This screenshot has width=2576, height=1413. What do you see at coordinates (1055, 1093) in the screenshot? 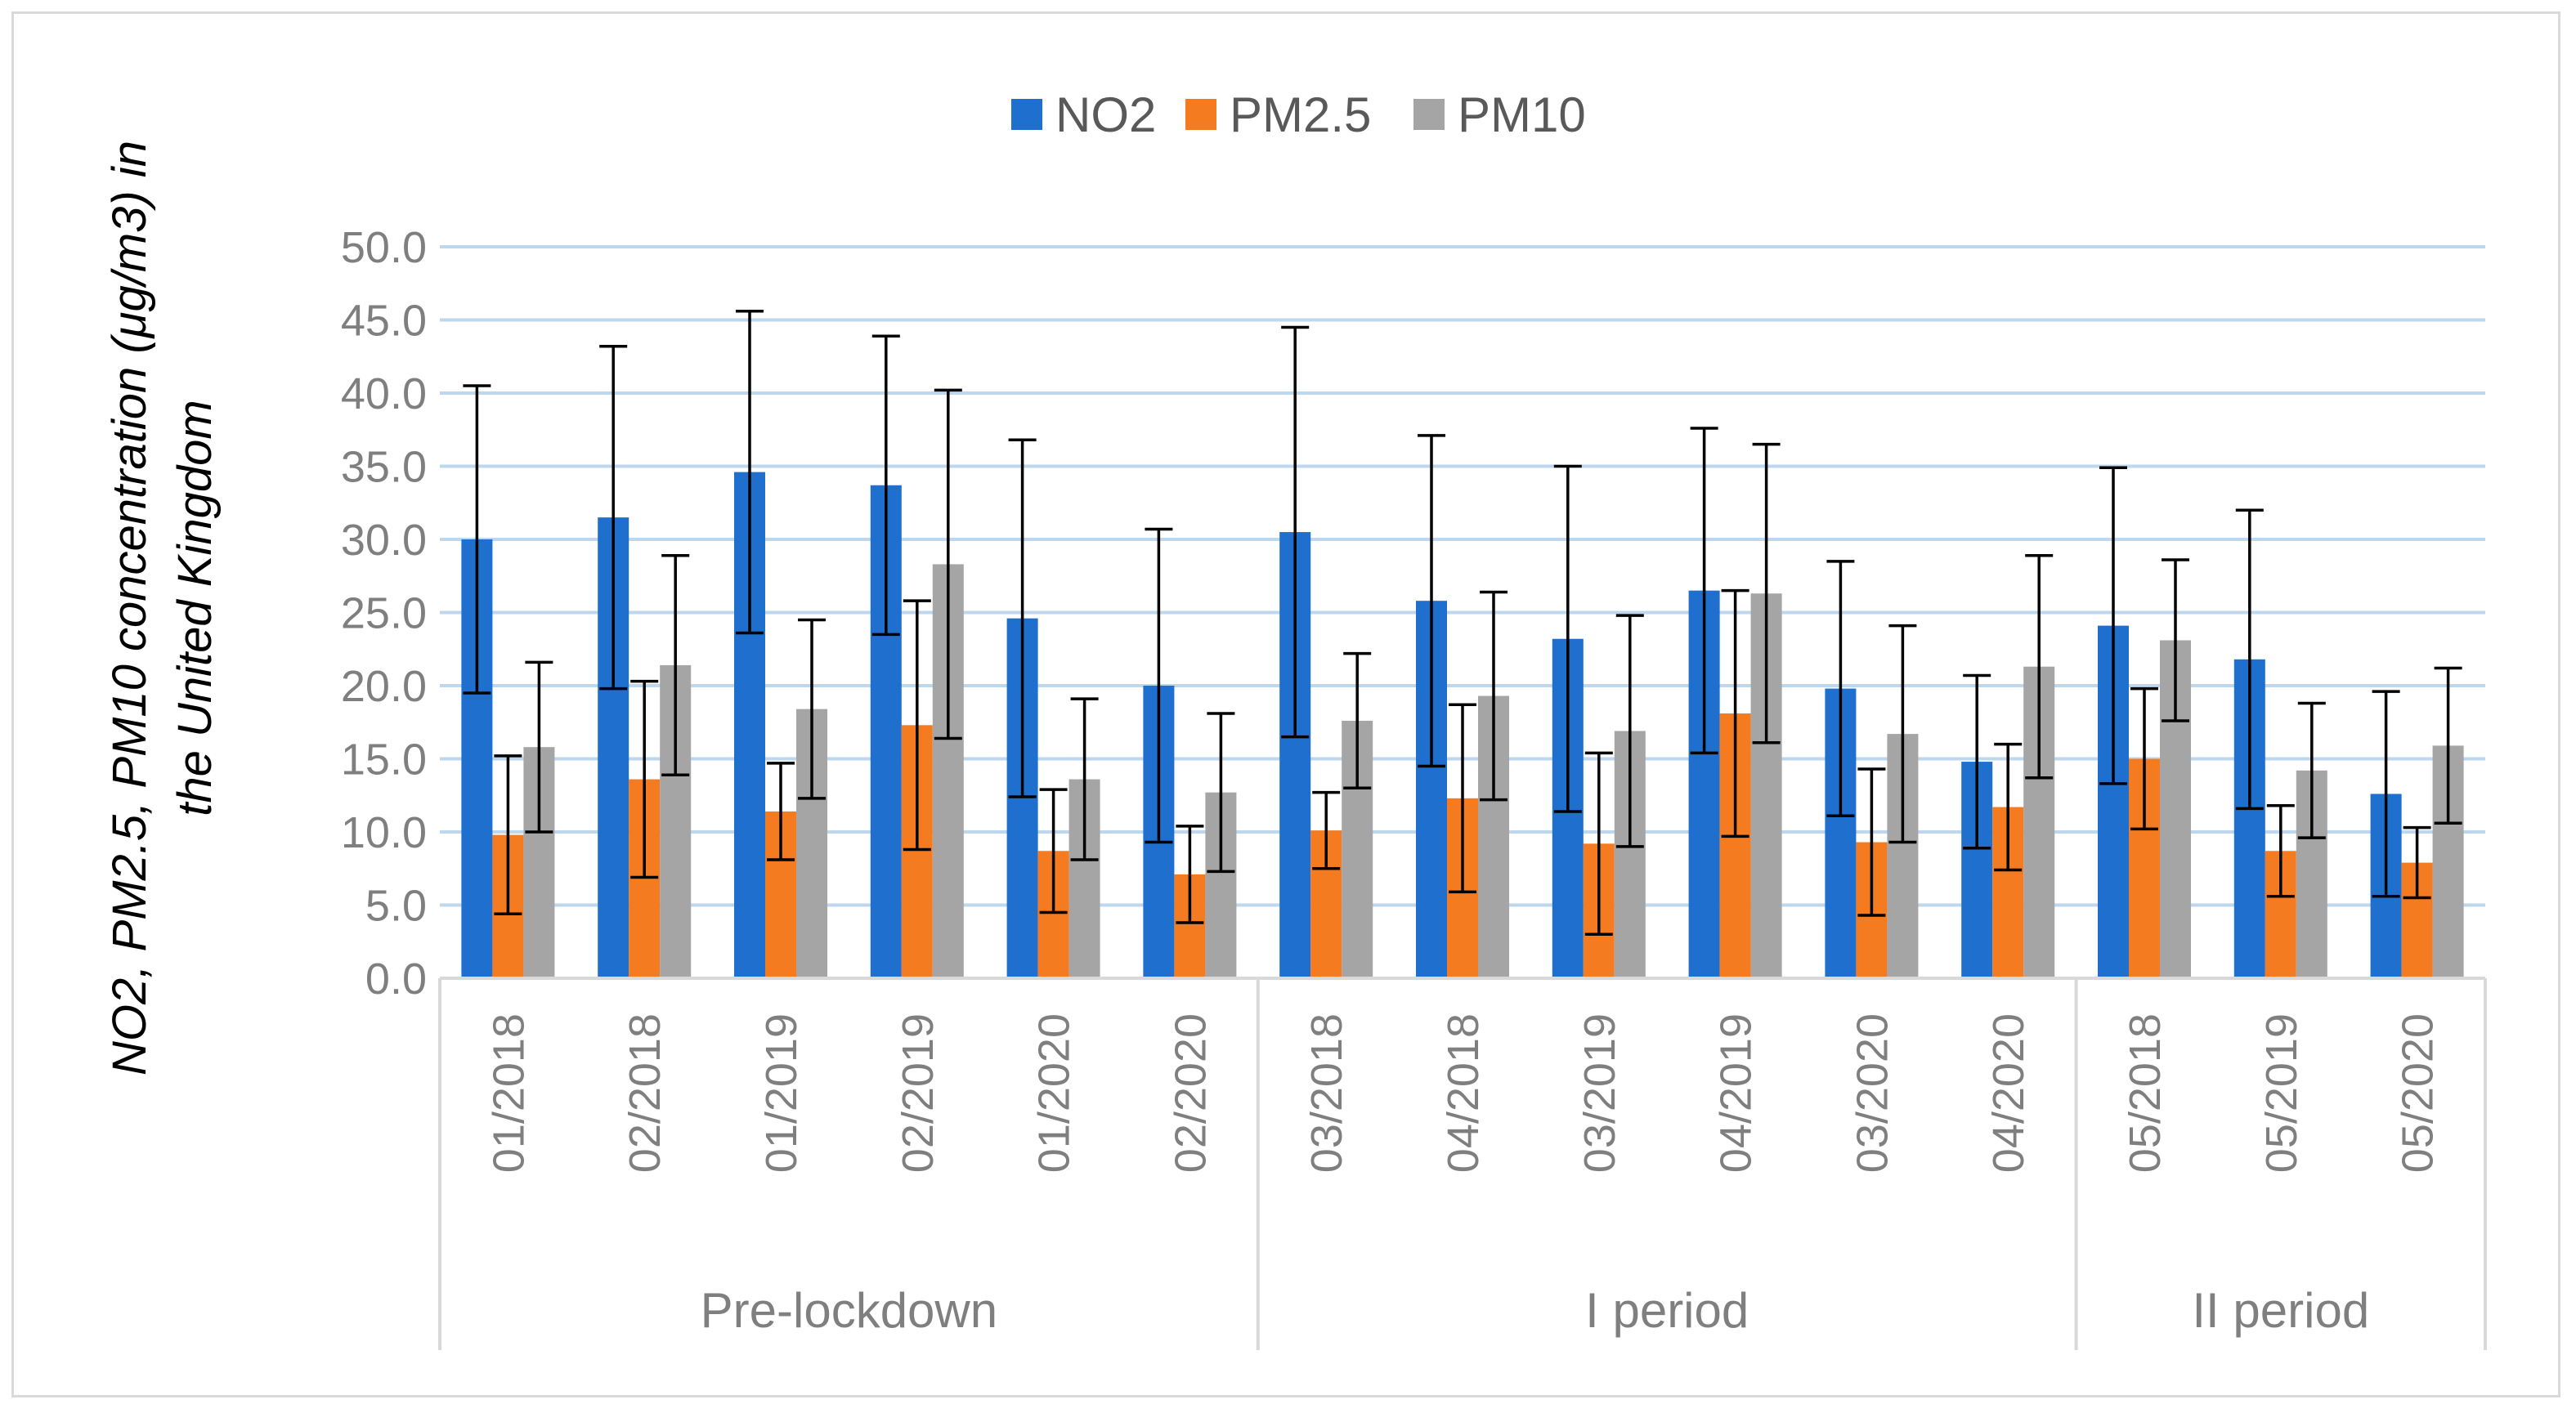
I see `x-tick-label: 01/2020` at bounding box center [1055, 1093].